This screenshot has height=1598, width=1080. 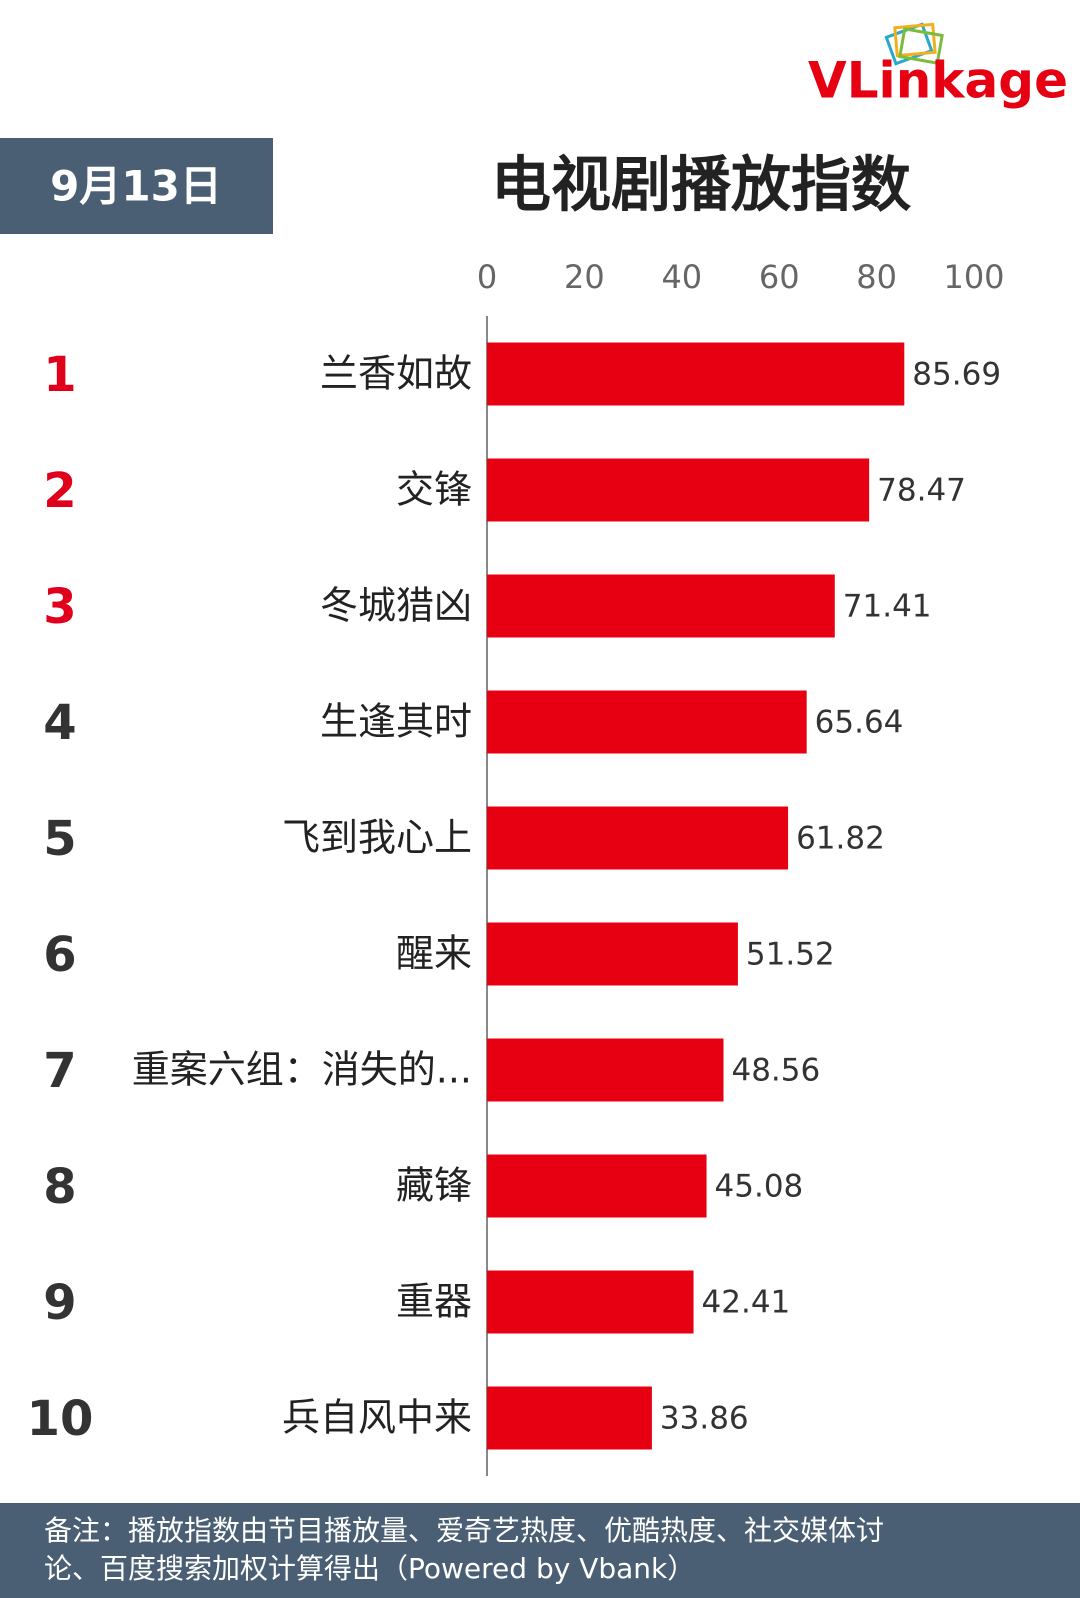 I want to click on value-label: 42.41, so click(x=746, y=1303).